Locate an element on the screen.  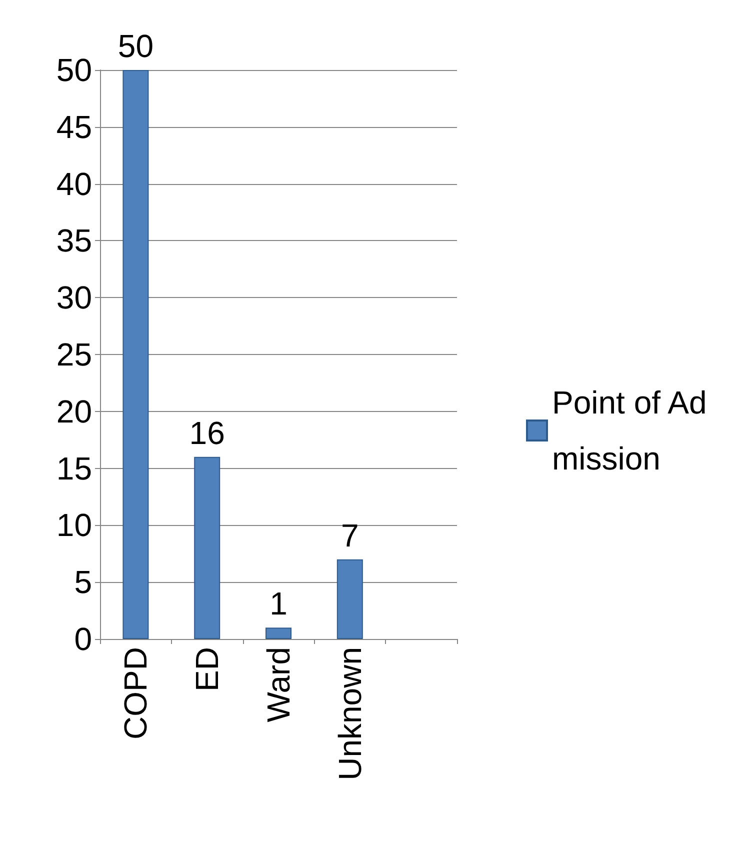
x-tick-label: COPD is located at coordinates (136, 693).